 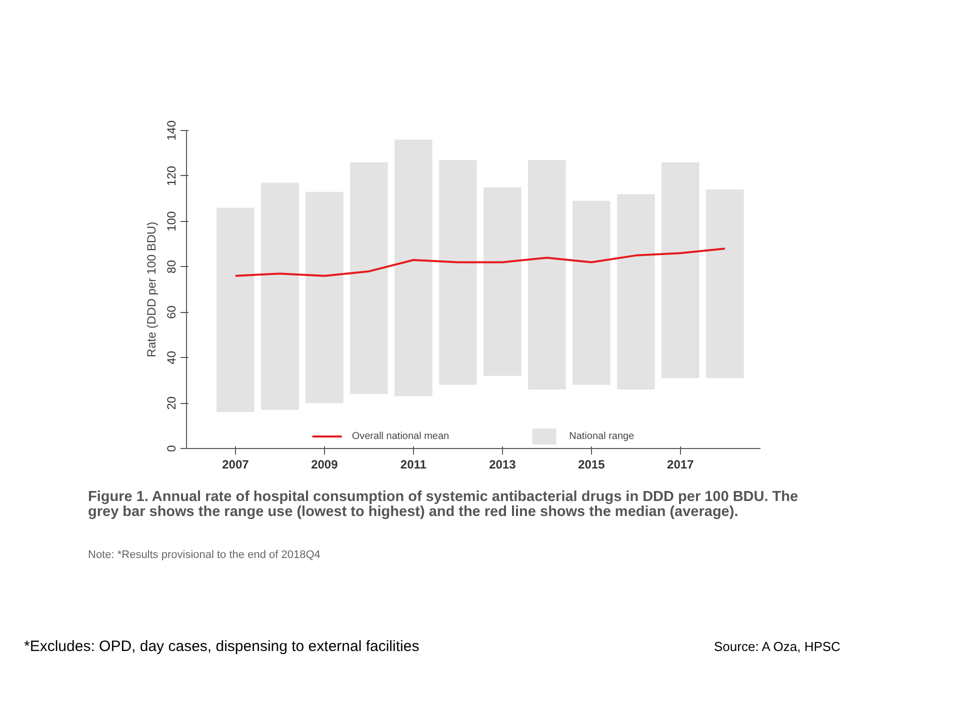 I want to click on y-tick-label: 80, so click(x=171, y=267).